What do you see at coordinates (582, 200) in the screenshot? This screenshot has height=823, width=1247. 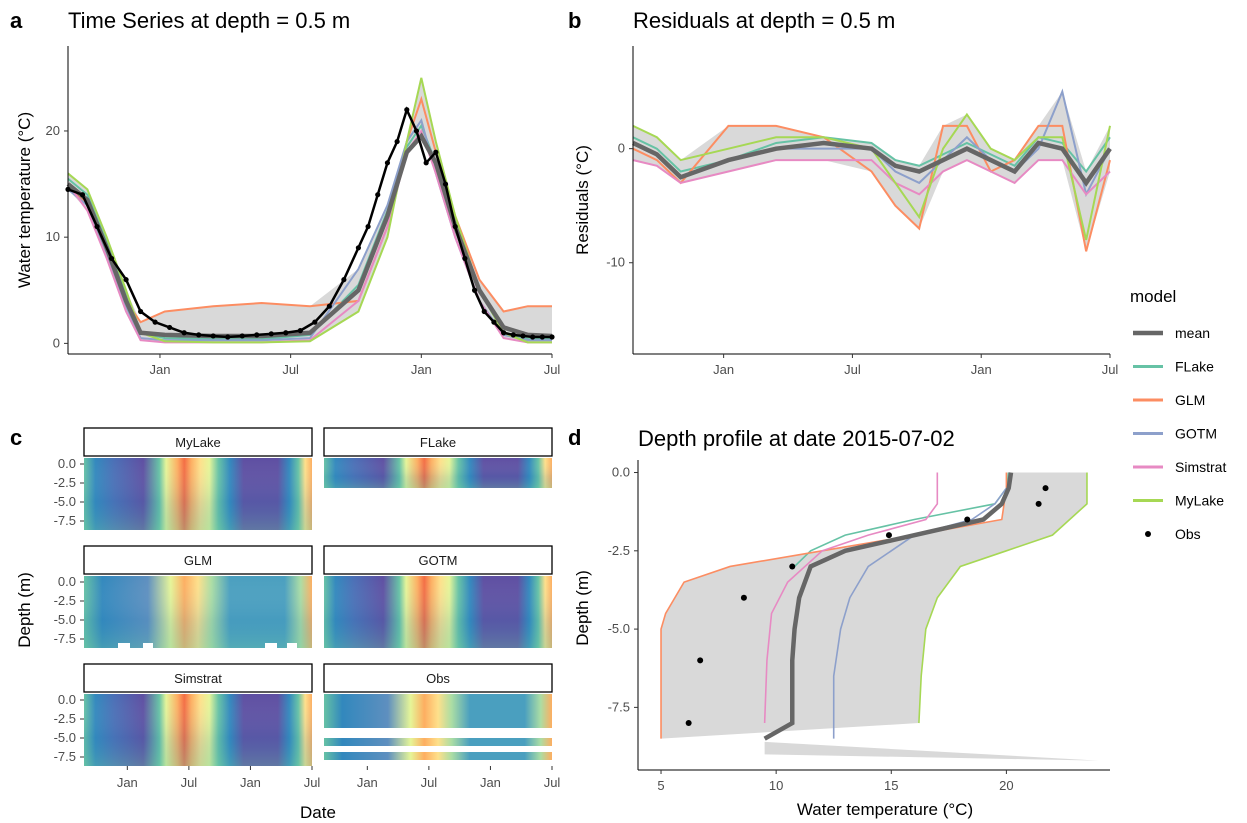 I see `panel-b-ylabel: Residuals (°C)` at bounding box center [582, 200].